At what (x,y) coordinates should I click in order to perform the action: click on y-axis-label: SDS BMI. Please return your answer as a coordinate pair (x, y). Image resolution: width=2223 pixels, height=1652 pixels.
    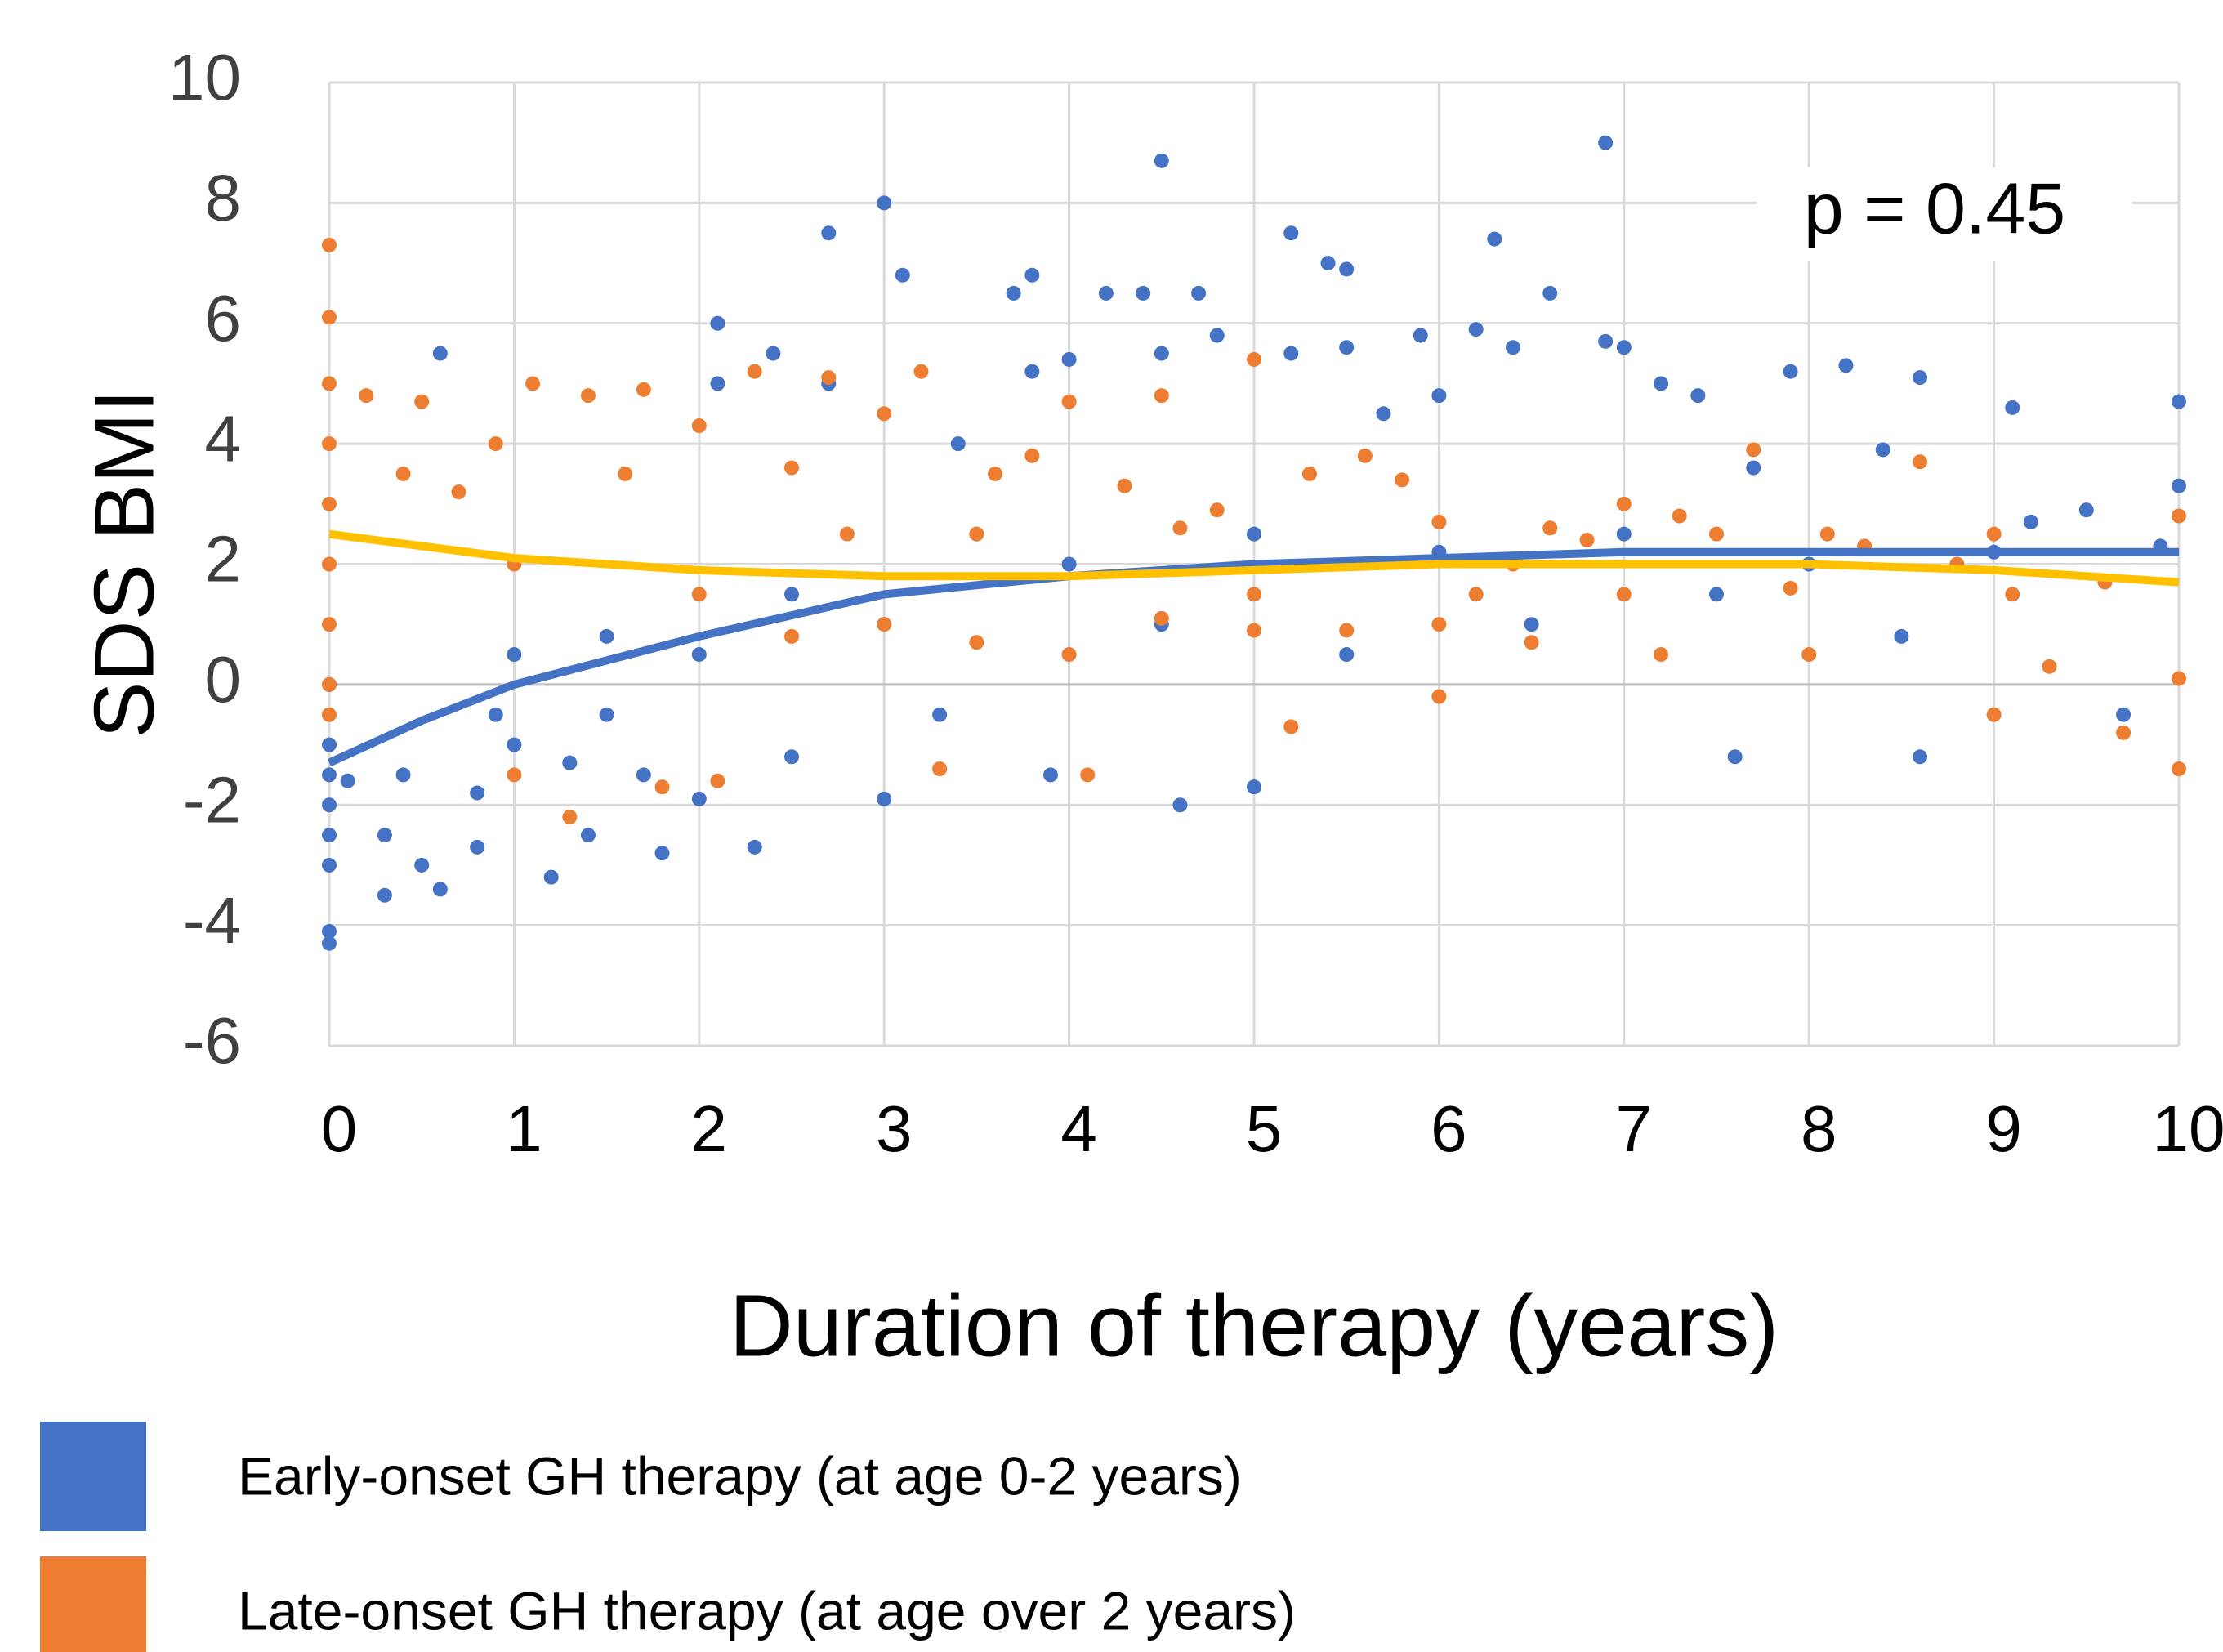
    Looking at the image, I should click on (125, 564).